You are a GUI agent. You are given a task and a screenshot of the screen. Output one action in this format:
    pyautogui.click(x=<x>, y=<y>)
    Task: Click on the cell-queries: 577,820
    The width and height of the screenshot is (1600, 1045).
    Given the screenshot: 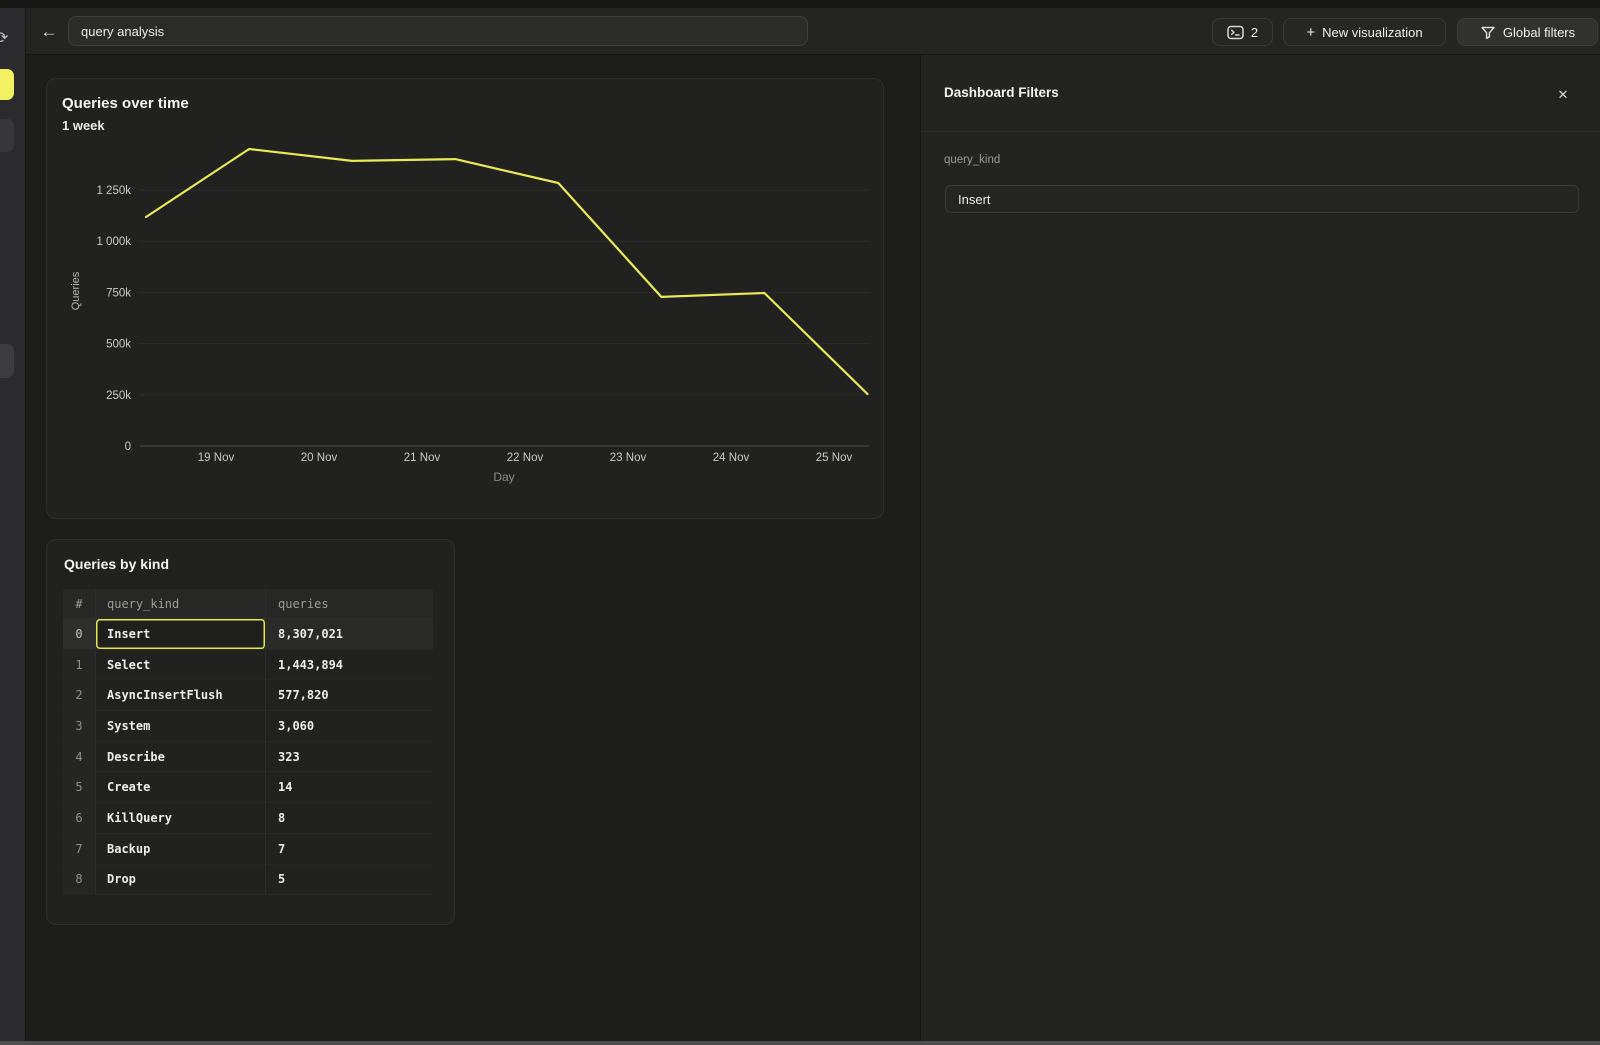 What is the action you would take?
    pyautogui.click(x=303, y=695)
    